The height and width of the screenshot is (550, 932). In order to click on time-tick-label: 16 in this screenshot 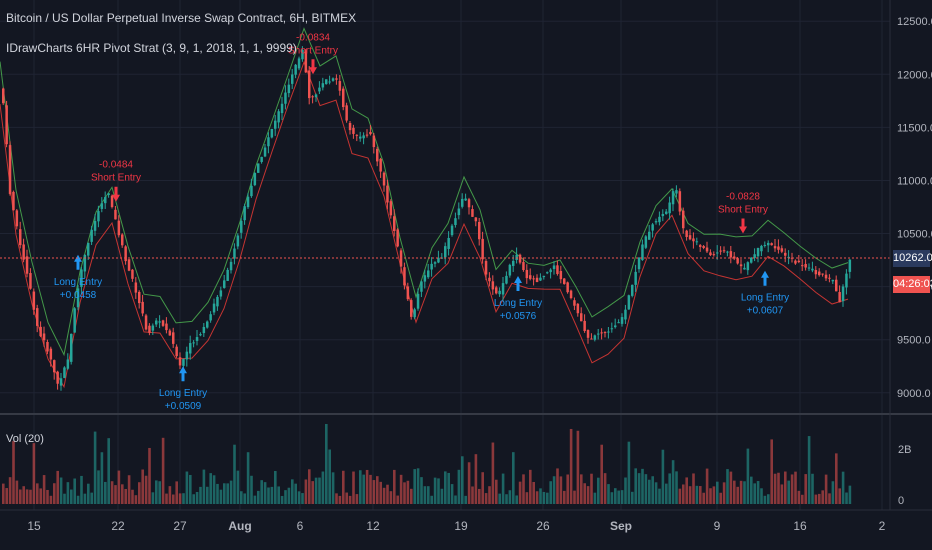, I will do `click(800, 526)`.